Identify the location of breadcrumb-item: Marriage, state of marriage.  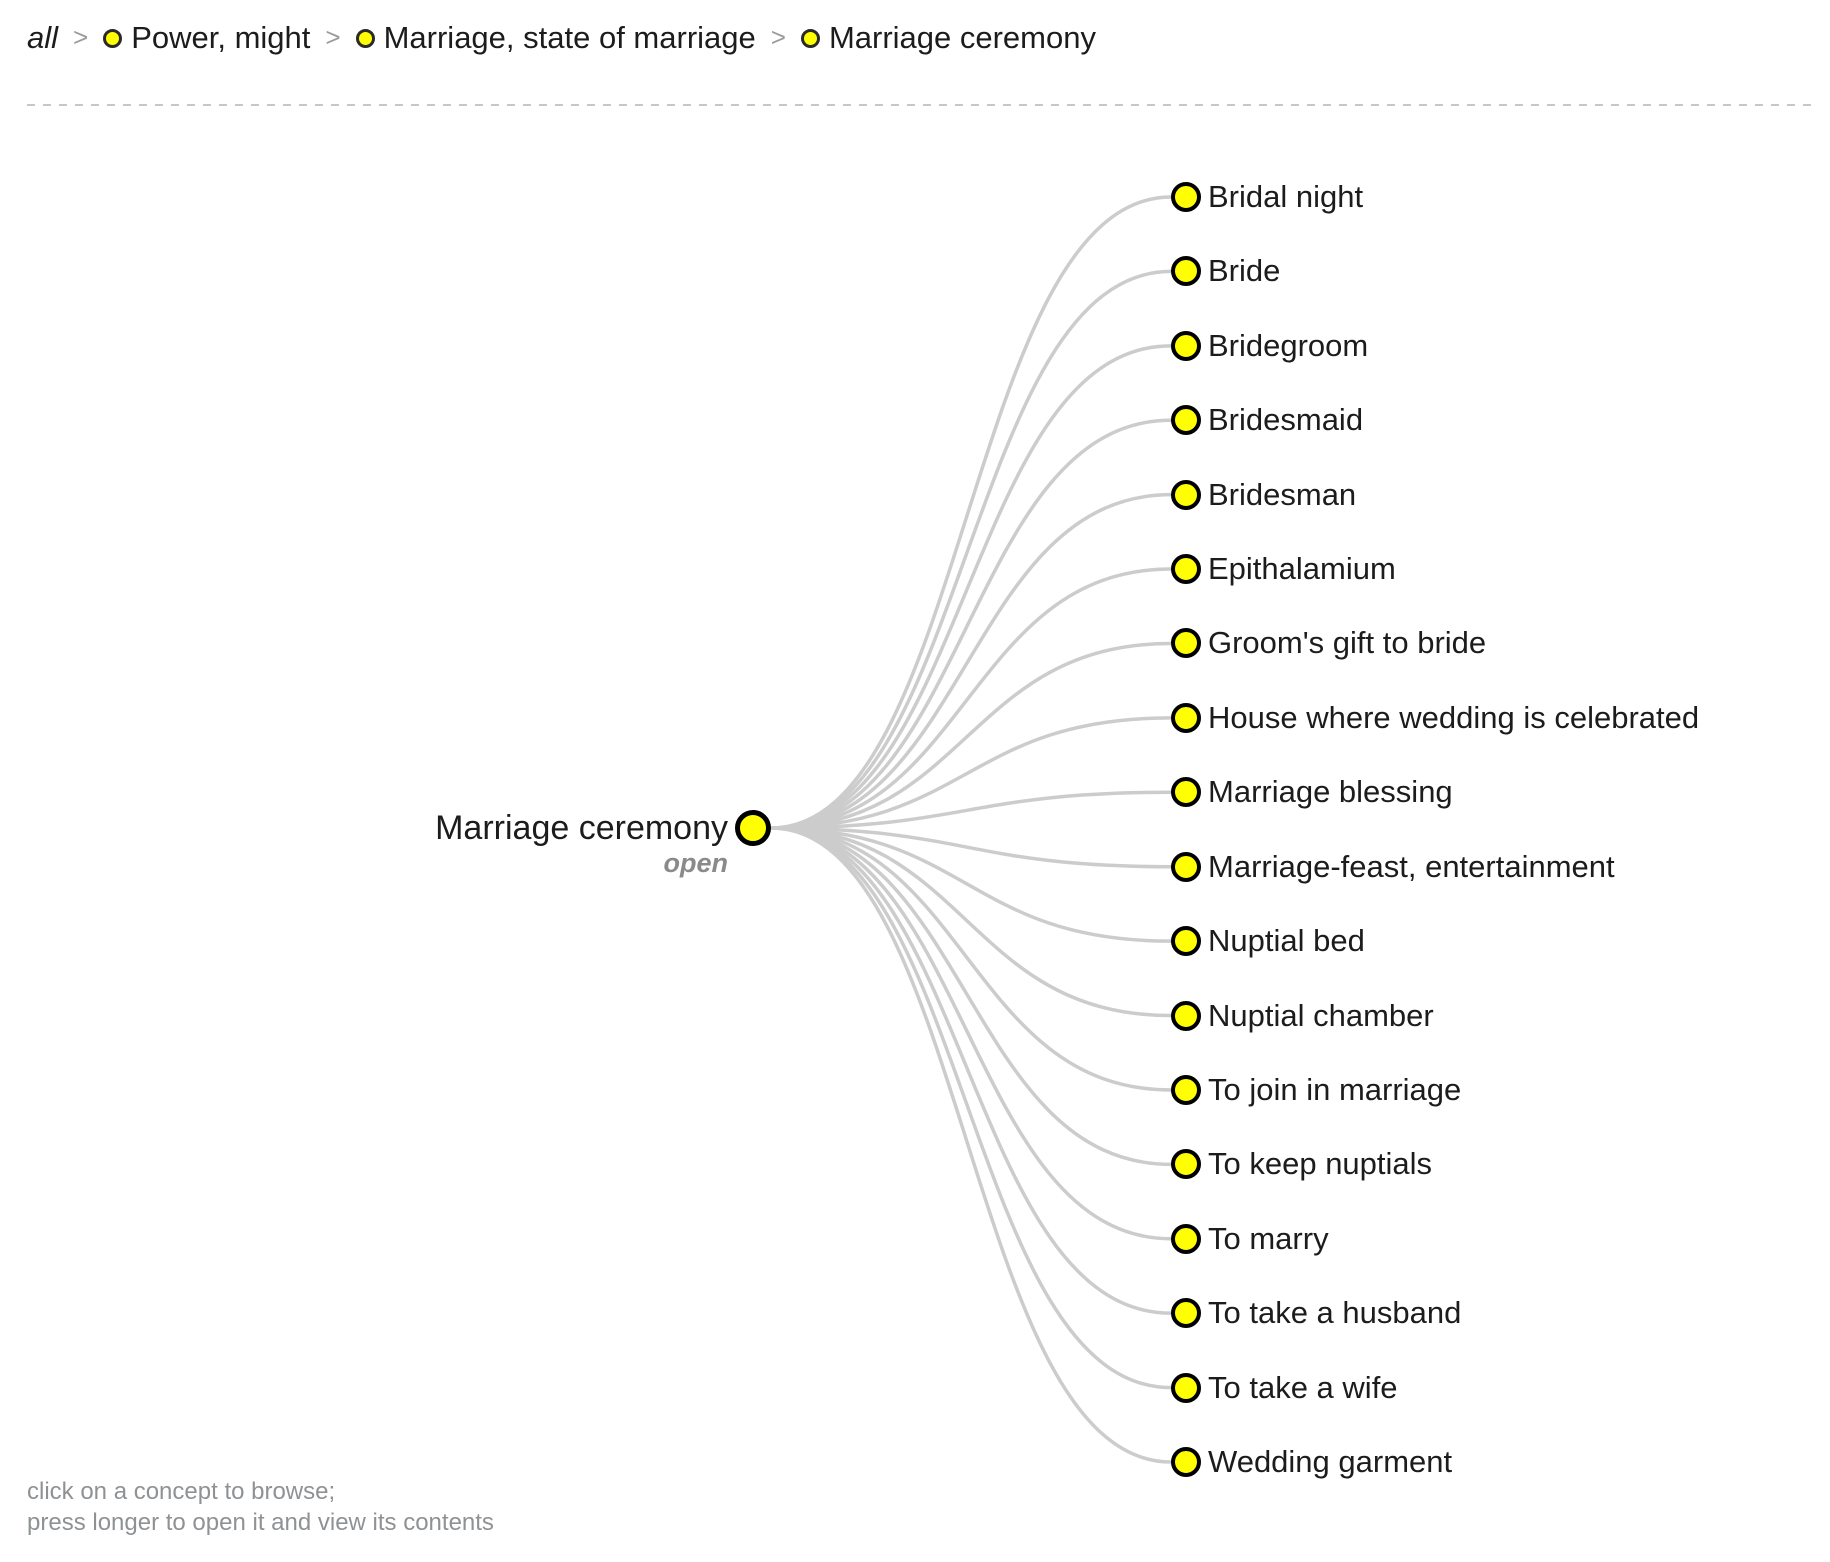
(555, 38).